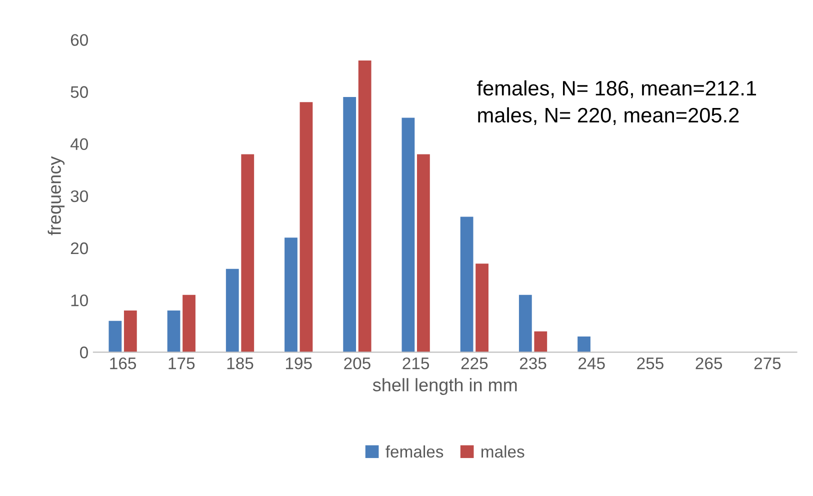 This screenshot has height=496, width=813. Describe the element at coordinates (181, 364) in the screenshot. I see `x-tick-label: 175` at that location.